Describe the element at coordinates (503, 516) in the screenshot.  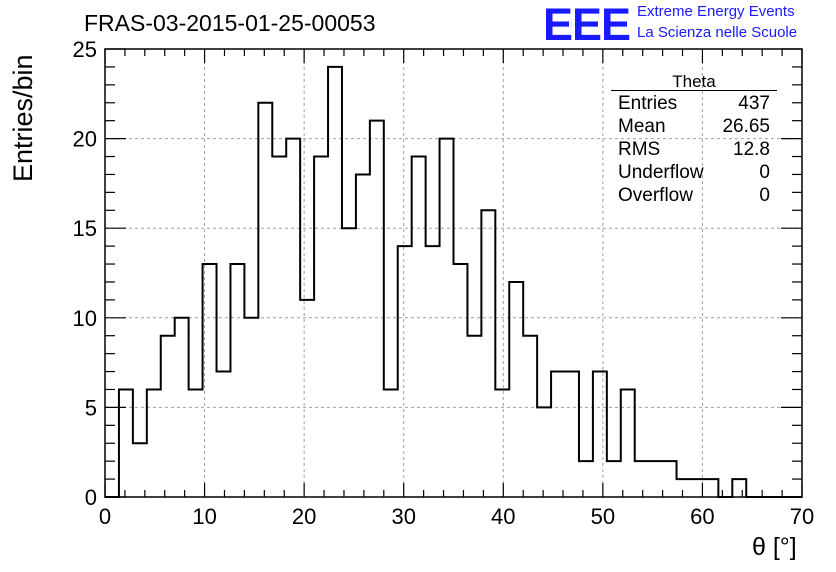
I see `x-tick-label: 40` at that location.